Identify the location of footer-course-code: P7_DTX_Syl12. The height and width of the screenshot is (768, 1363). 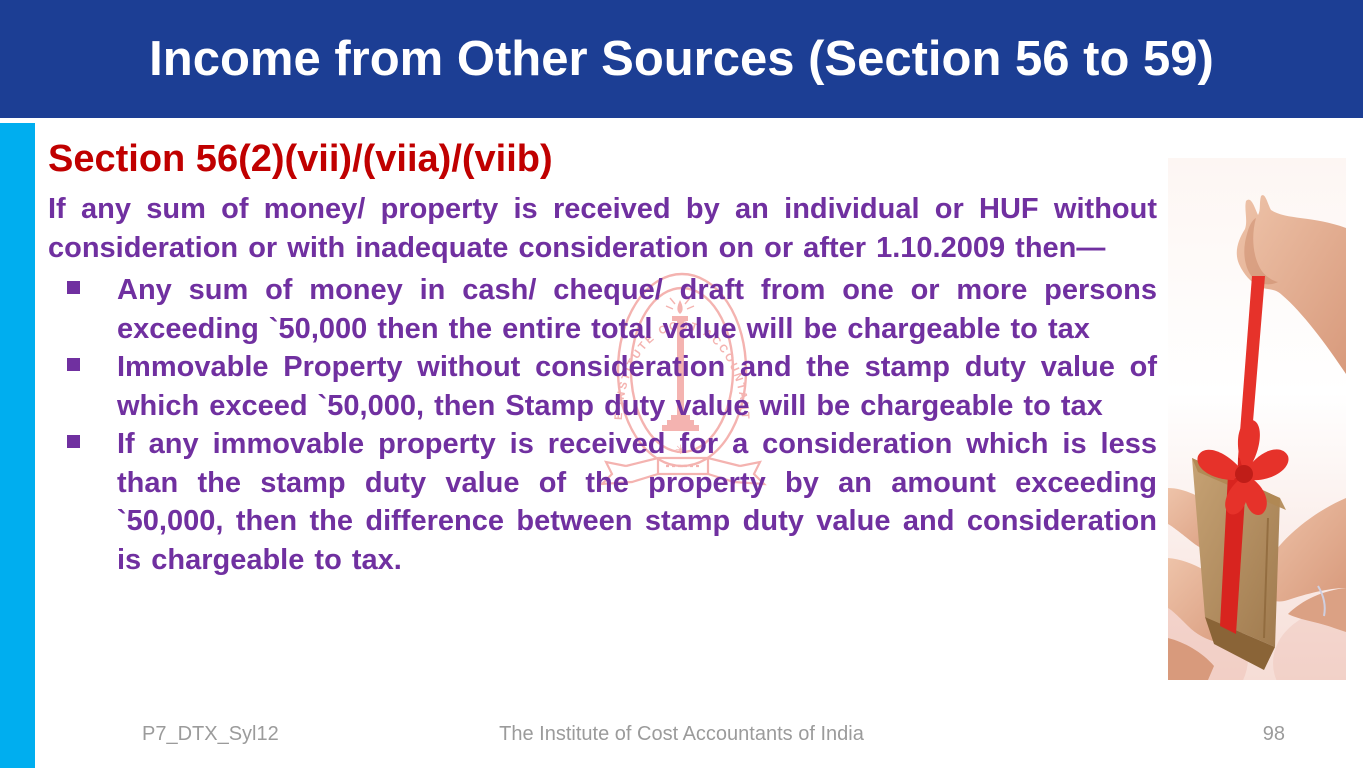
(210, 734).